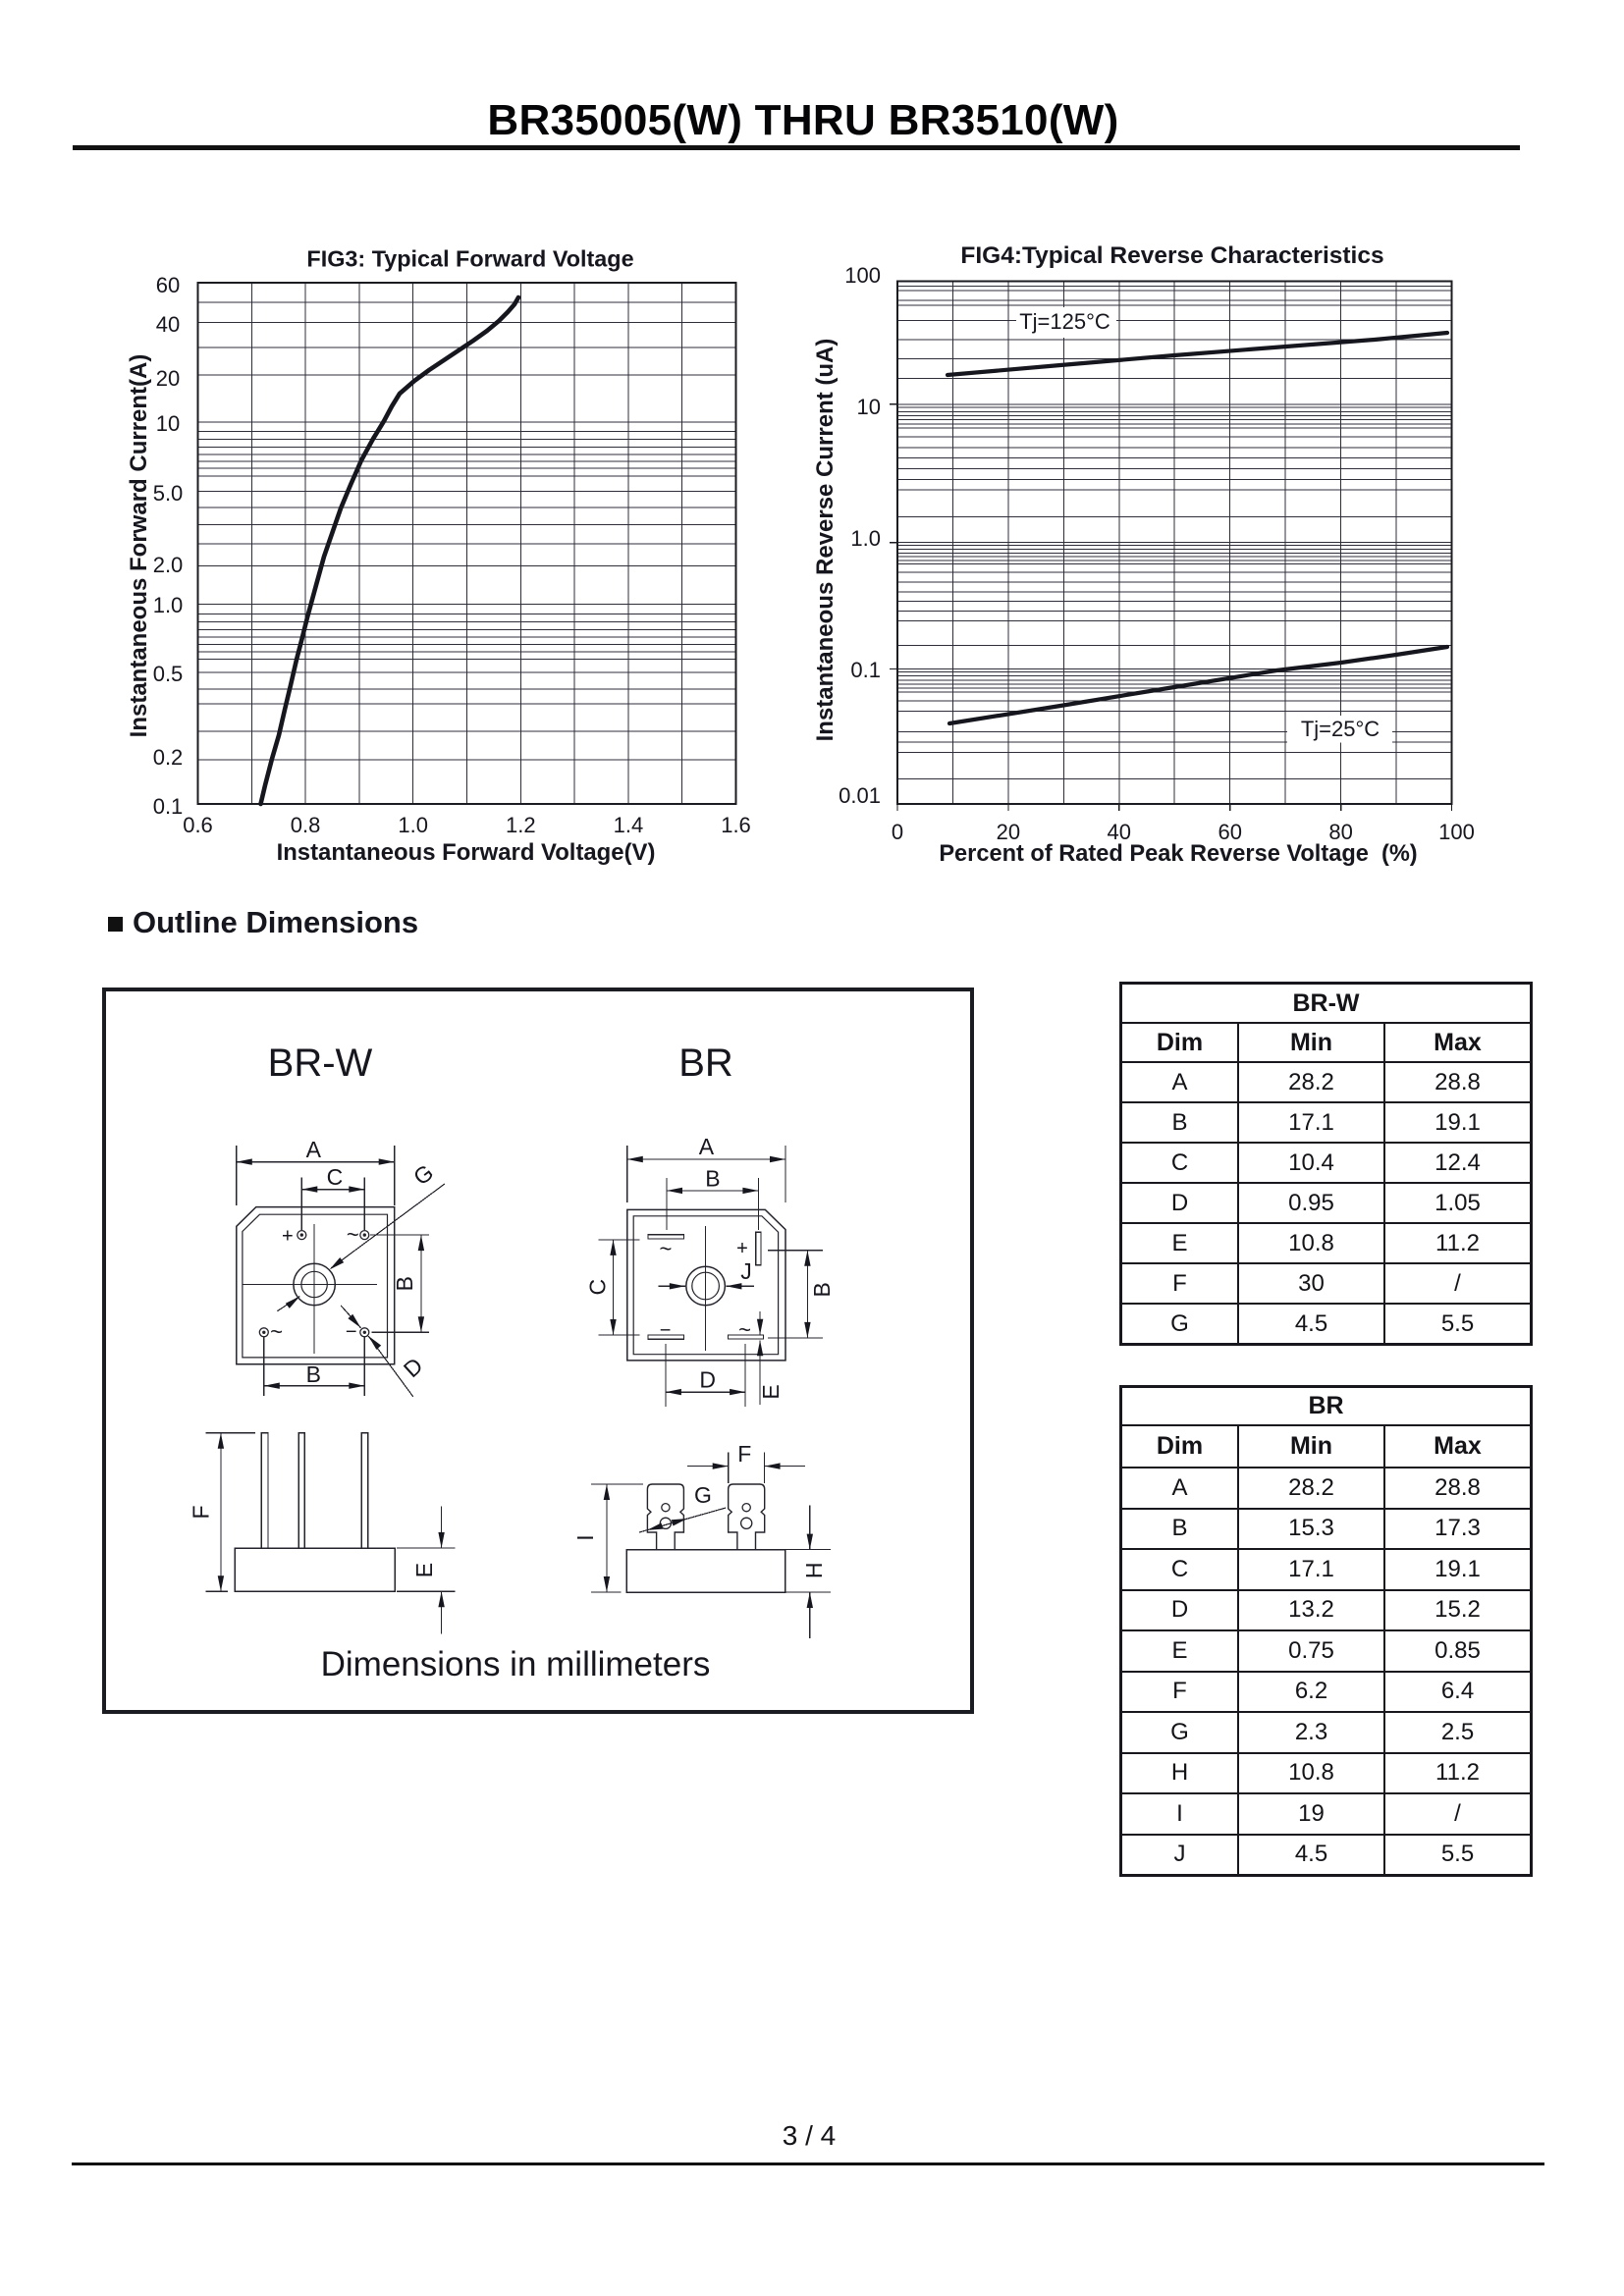  I want to click on svg-text: 80, so click(1340, 832).